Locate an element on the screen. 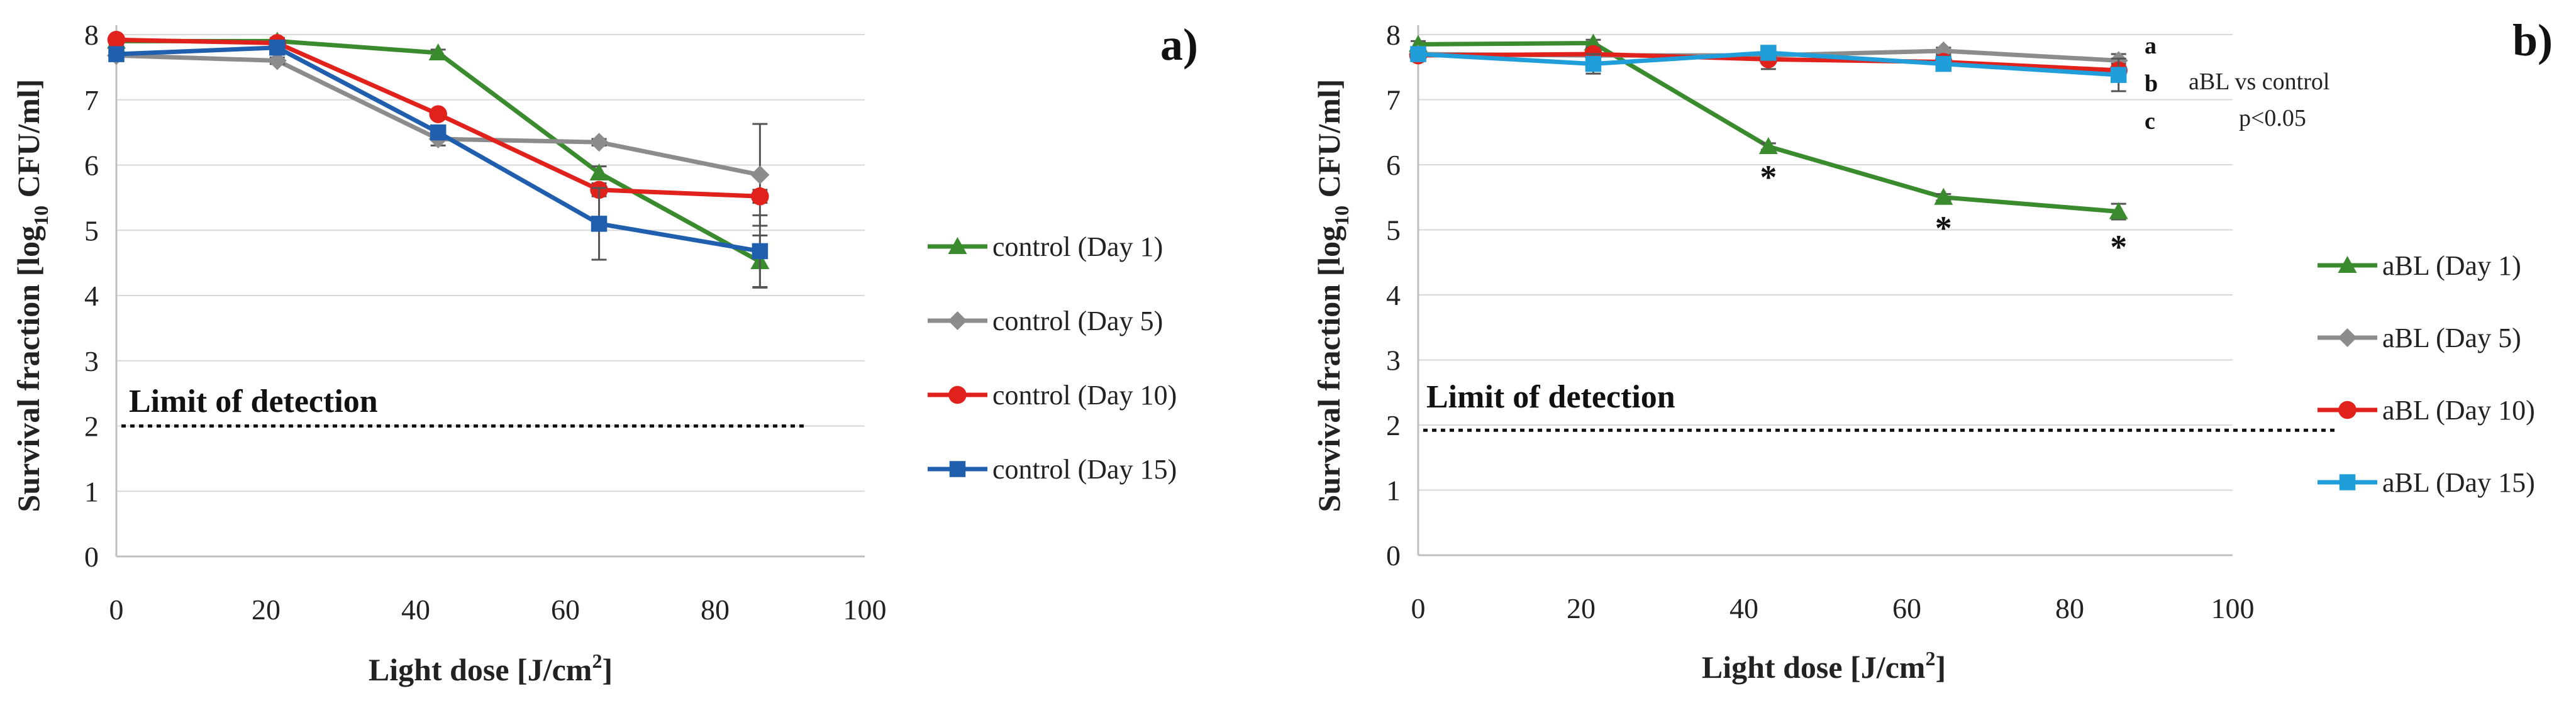 This screenshot has height=708, width=2576. x-axis-title-a: Light dose [J/cm2] is located at coordinates (491, 668).